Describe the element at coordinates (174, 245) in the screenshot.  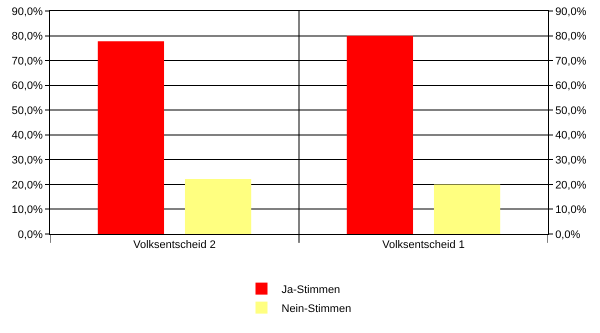
I see `x-tick-label: Volksentscheid 2` at that location.